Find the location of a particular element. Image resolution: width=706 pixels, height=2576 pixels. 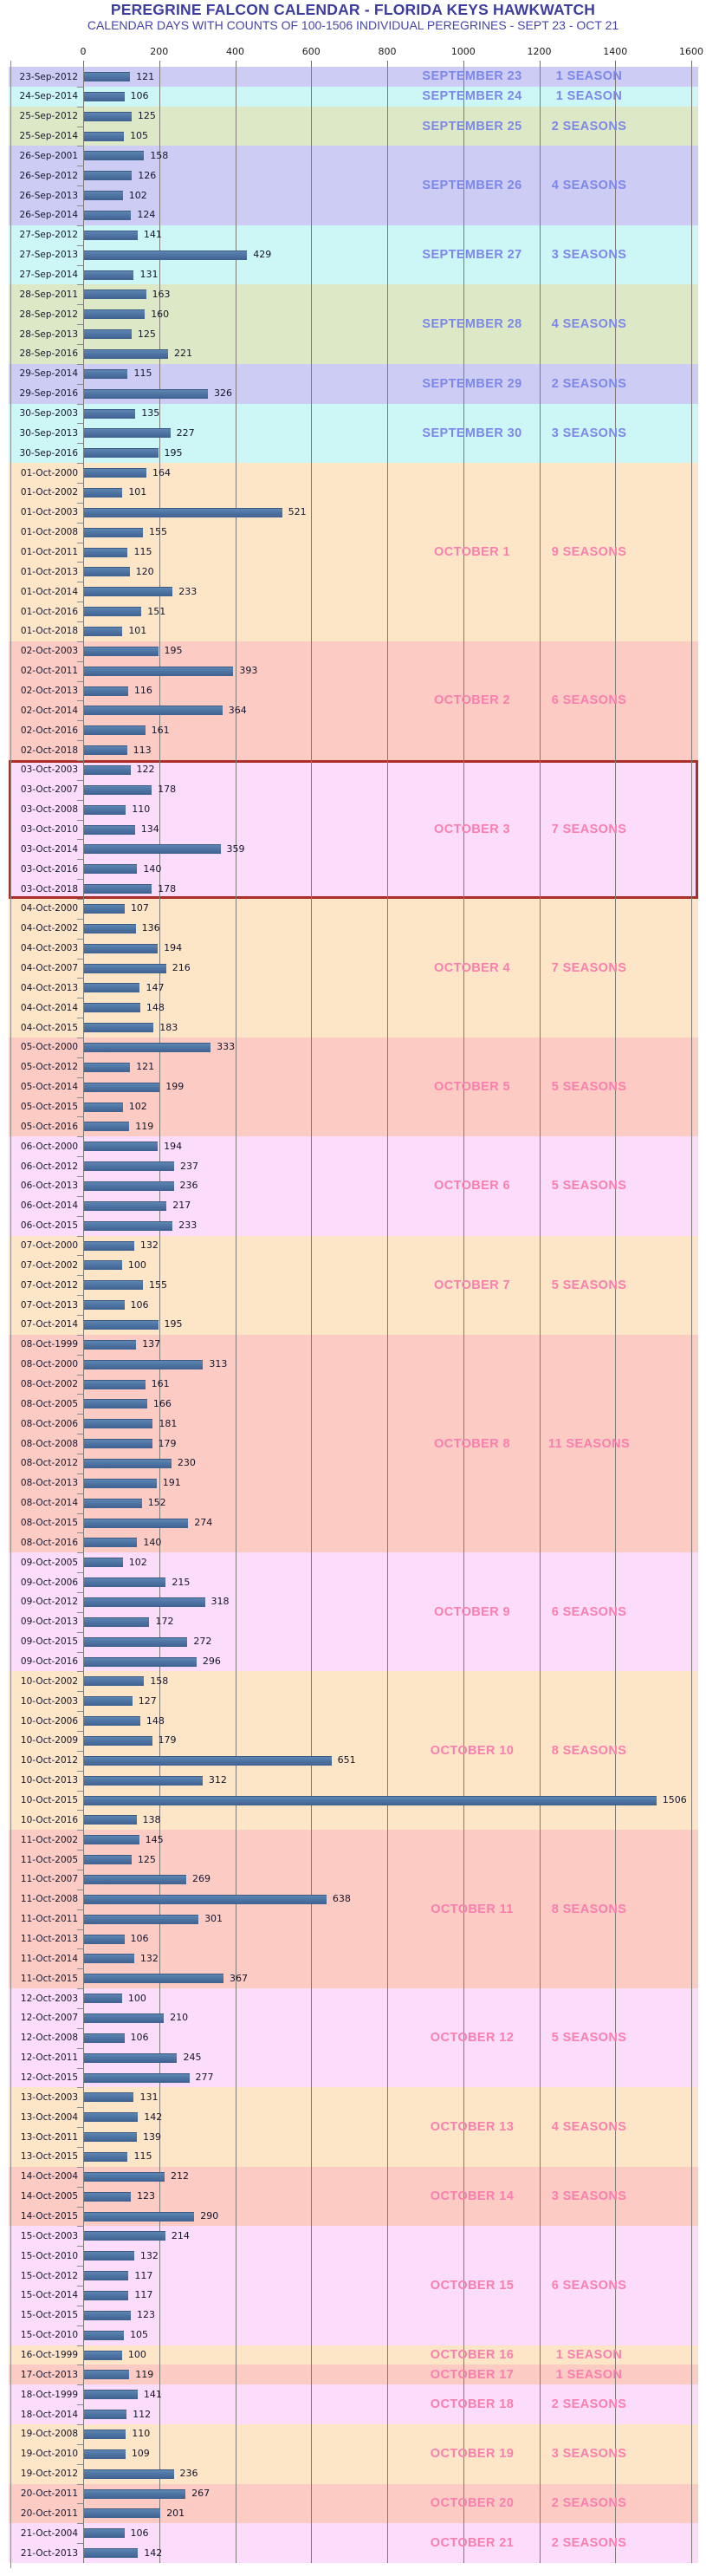

row-label: 13-Oct-2015 is located at coordinates (49, 2157).